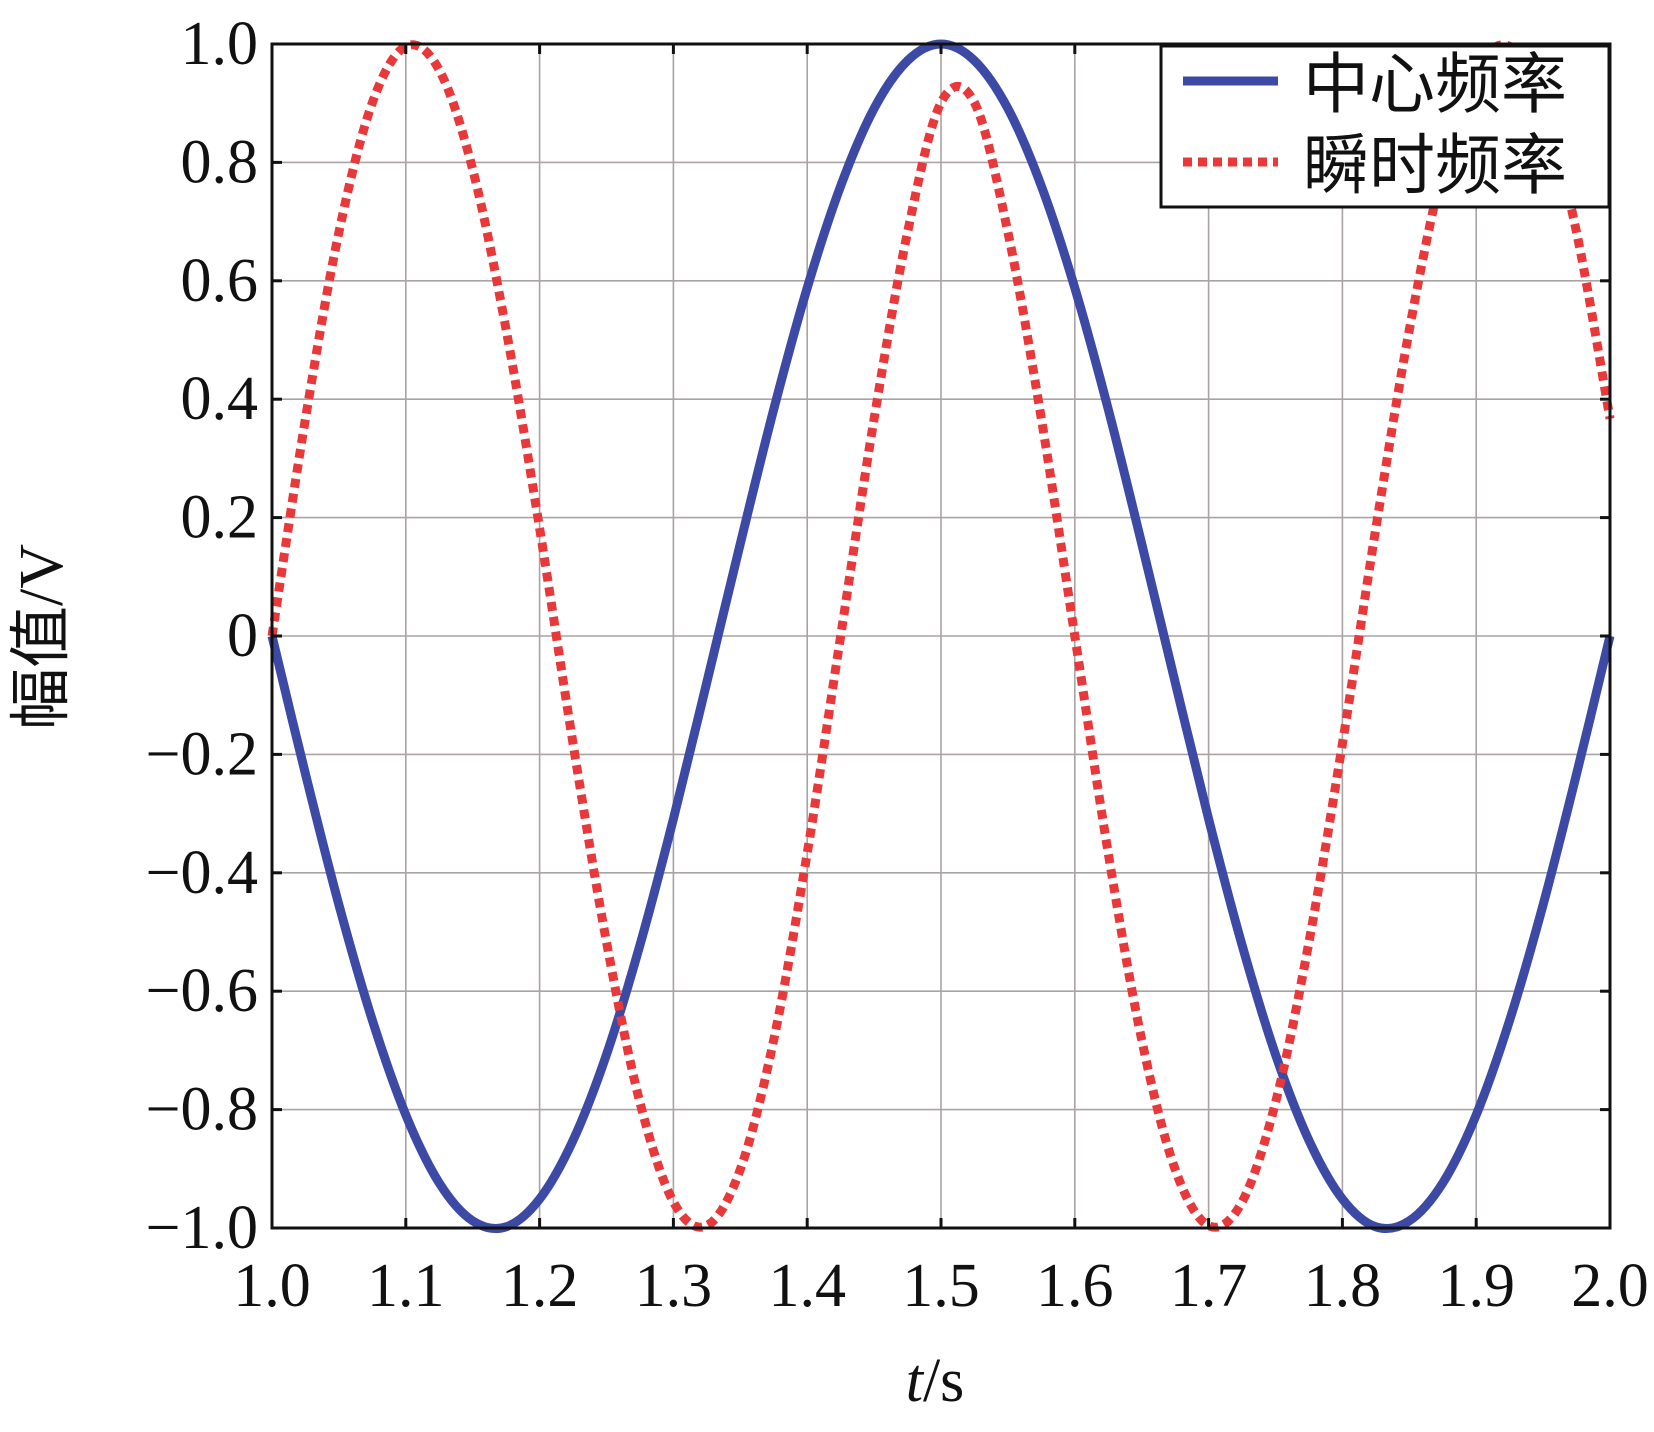  What do you see at coordinates (272, 1286) in the screenshot?
I see `x-tick-label: 1.0` at bounding box center [272, 1286].